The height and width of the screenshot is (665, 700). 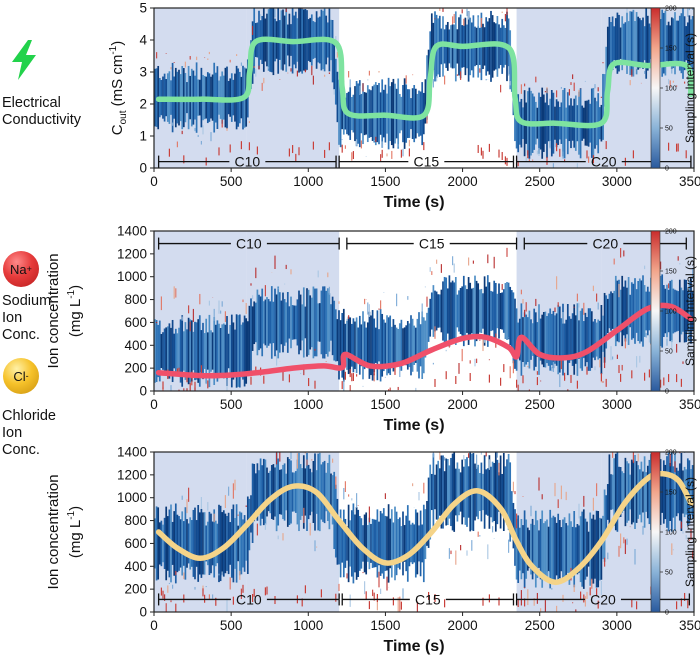 I want to click on y-tick-label: 1, so click(x=143, y=136).